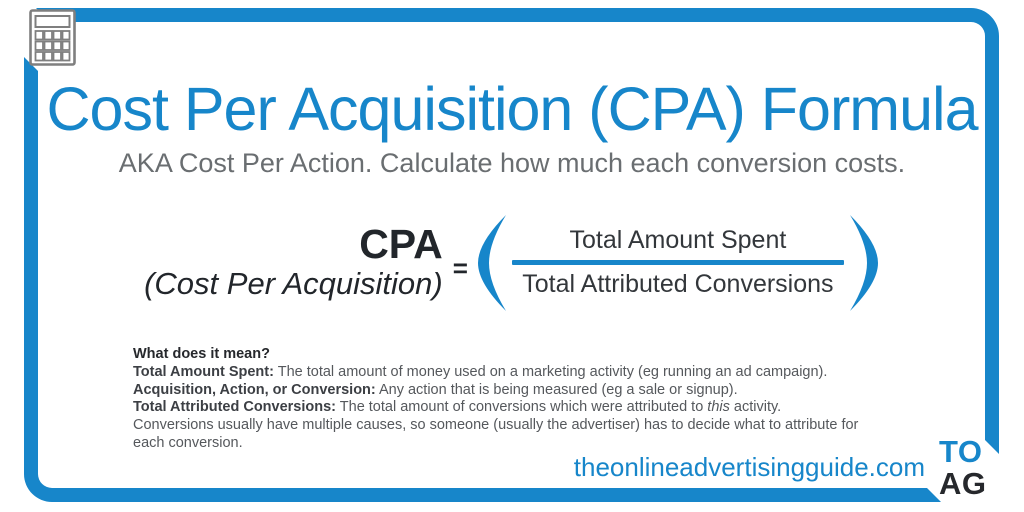 Image resolution: width=1024 pixels, height=512 pixels. What do you see at coordinates (401, 244) in the screenshot?
I see `formula-acronym: CPA` at bounding box center [401, 244].